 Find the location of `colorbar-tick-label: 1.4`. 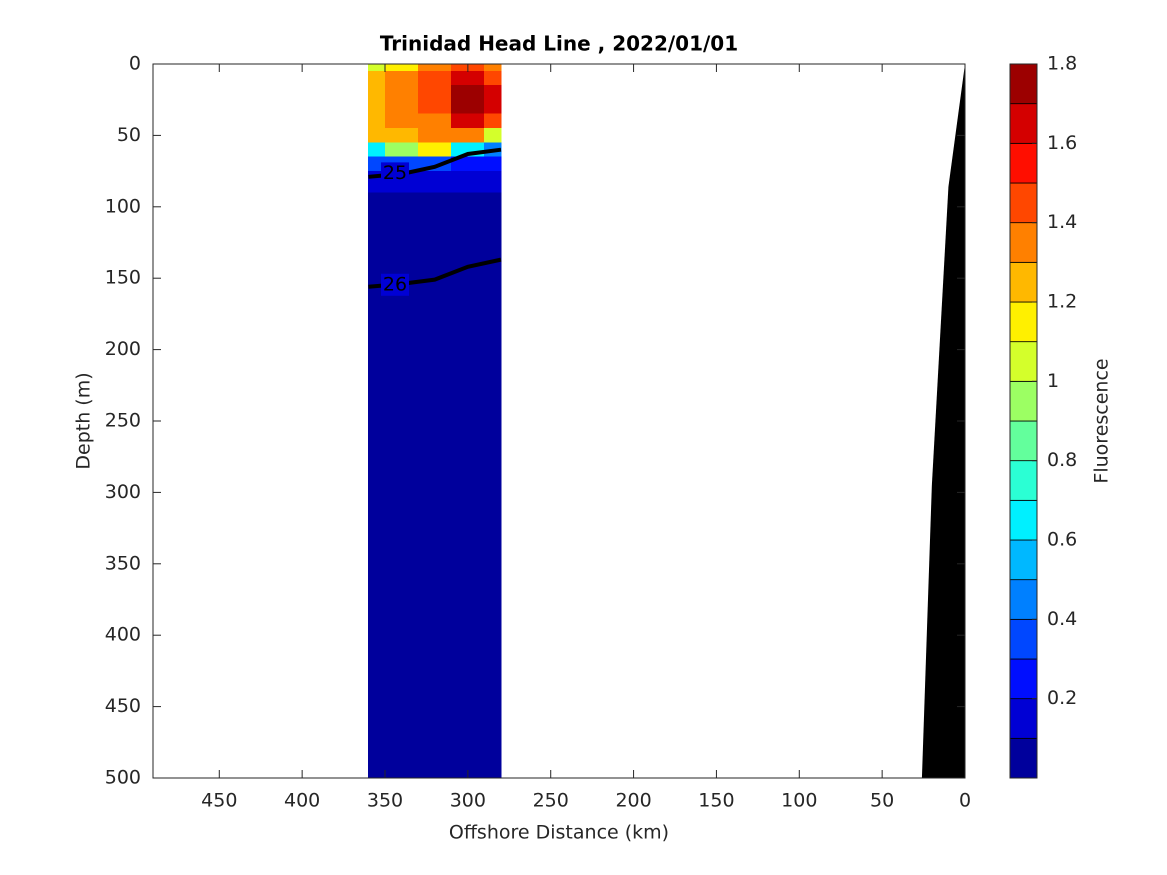

colorbar-tick-label: 1.4 is located at coordinates (1062, 222).